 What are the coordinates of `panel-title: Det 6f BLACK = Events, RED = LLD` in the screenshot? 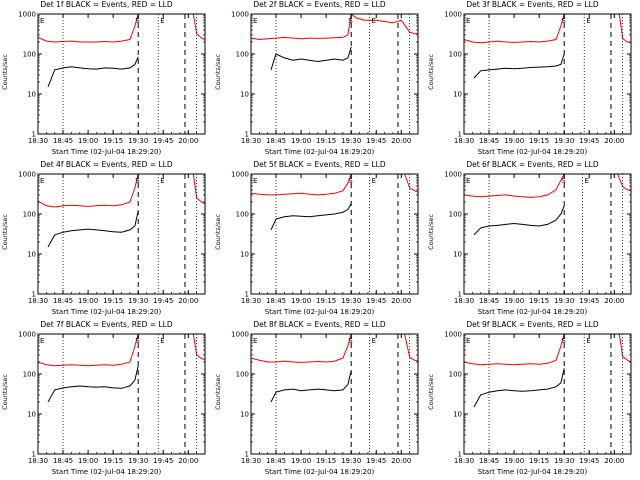 It's located at (532, 164).